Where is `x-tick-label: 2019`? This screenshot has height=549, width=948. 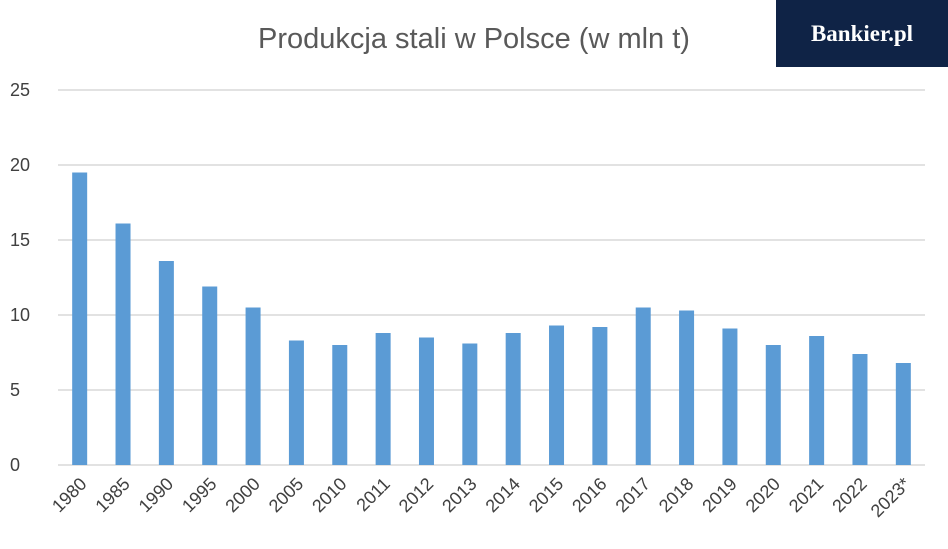
x-tick-label: 2019 is located at coordinates (719, 495).